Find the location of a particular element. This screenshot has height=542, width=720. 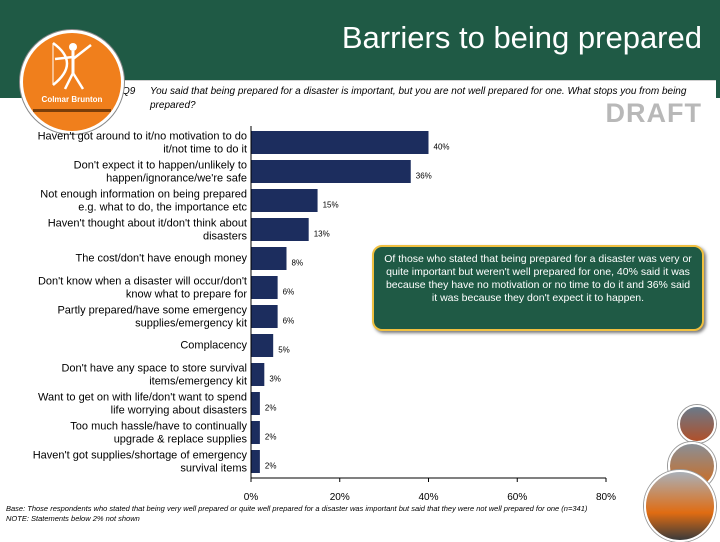

category-label: survival items is located at coordinates (213, 469).